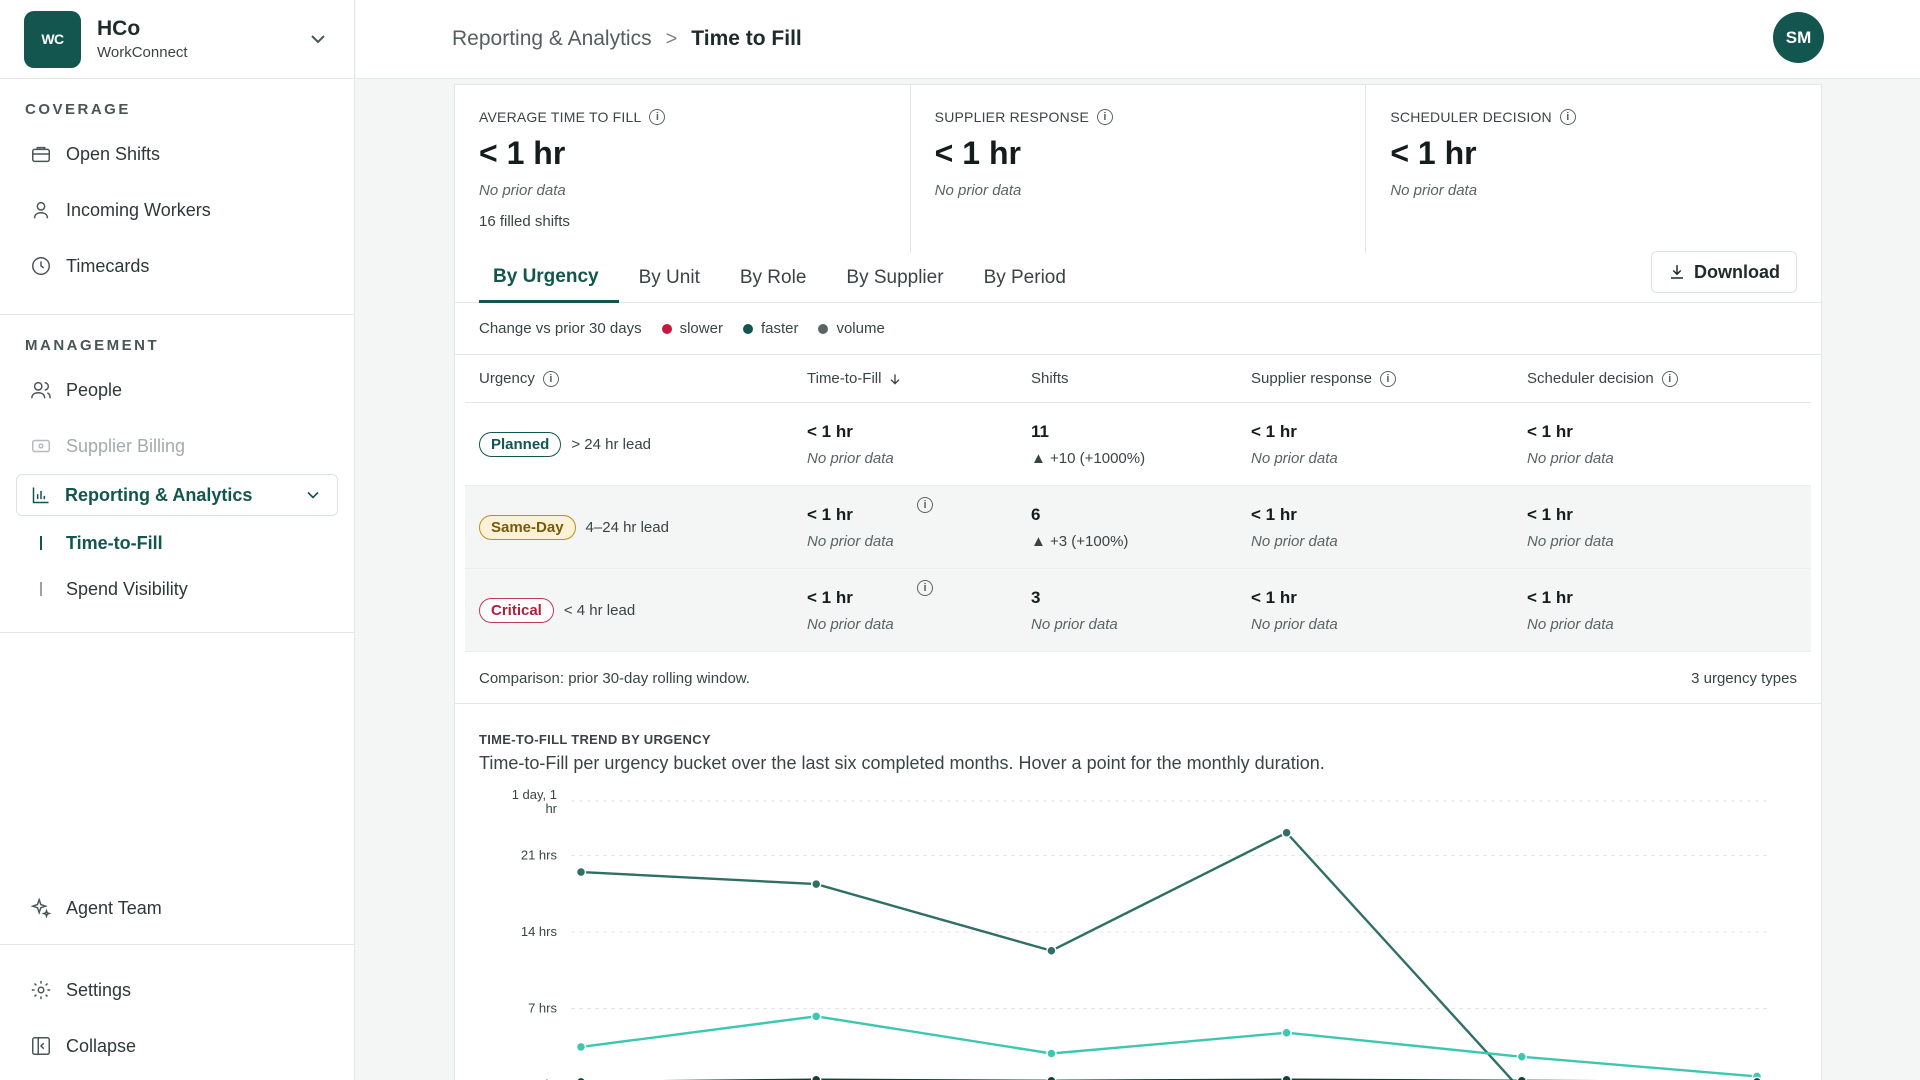 The image size is (1920, 1080). Describe the element at coordinates (844, 378) in the screenshot. I see `header-time-to-fill: Time-to-Fill` at that location.